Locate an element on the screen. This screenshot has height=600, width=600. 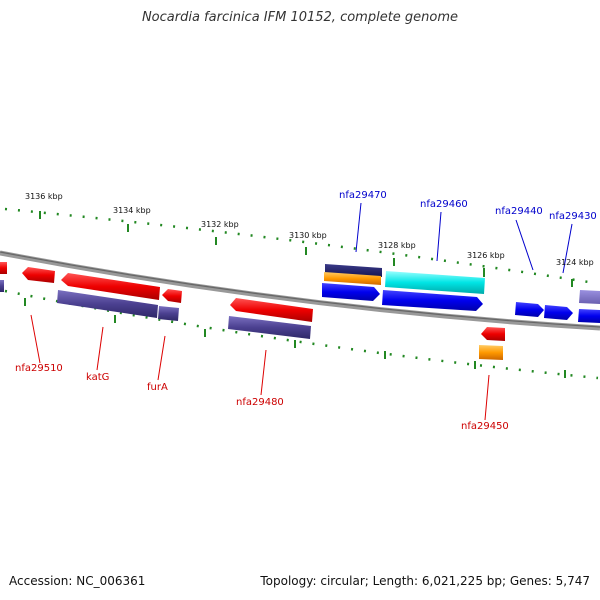
tick-label: 3126 kbp is located at coordinates (486, 255).